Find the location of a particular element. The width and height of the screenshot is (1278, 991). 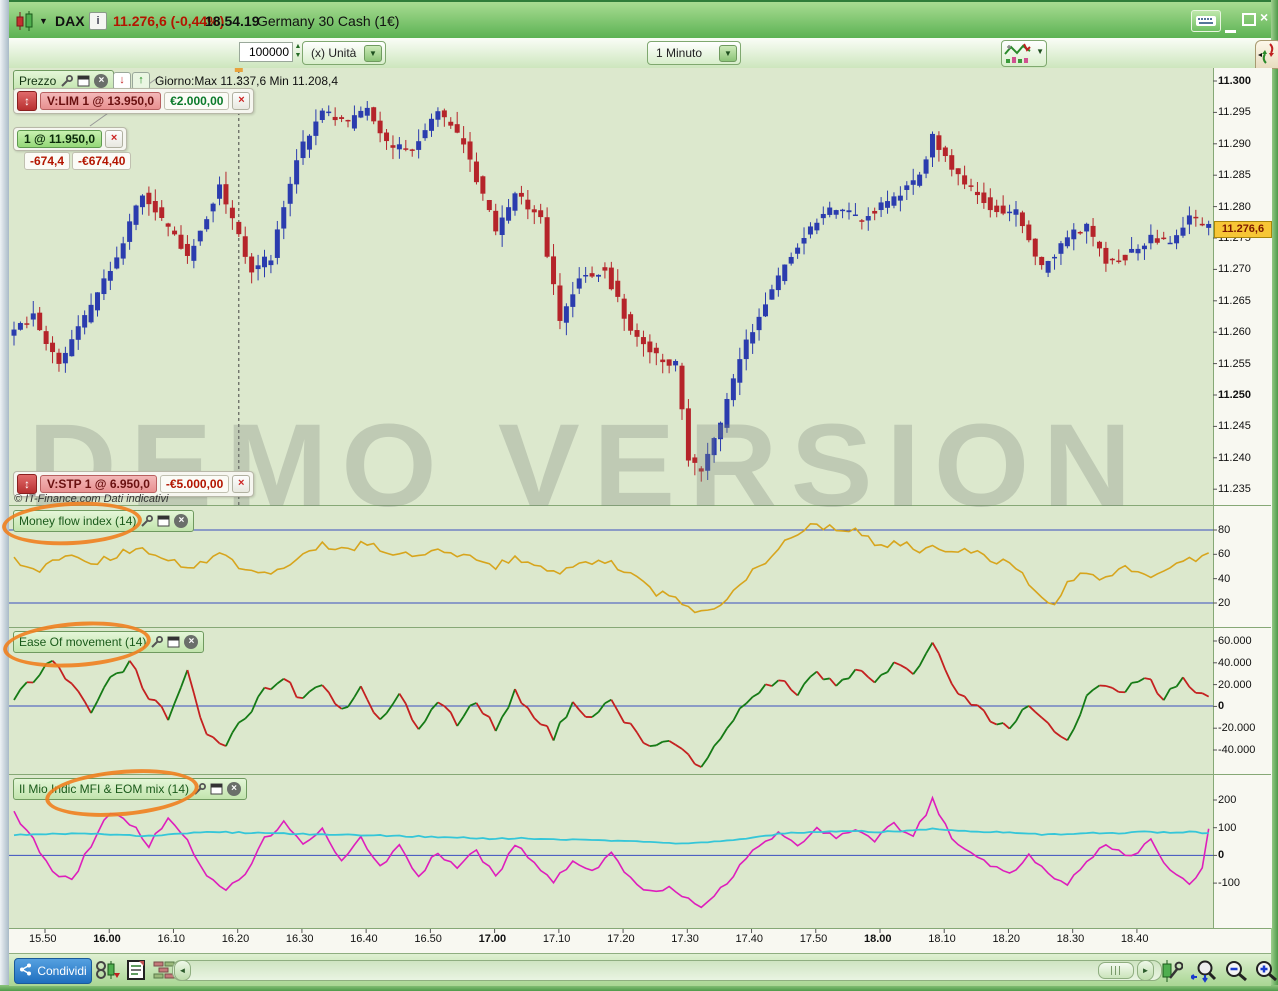

stepper-down-icon: ▼ is located at coordinates (298, 55).